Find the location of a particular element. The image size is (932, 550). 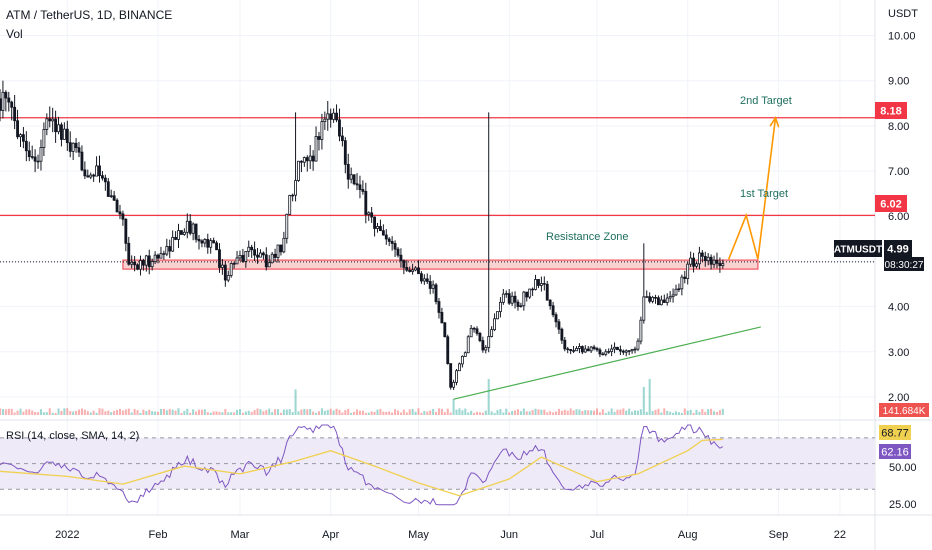

resistance-zone is located at coordinates (440, 264).